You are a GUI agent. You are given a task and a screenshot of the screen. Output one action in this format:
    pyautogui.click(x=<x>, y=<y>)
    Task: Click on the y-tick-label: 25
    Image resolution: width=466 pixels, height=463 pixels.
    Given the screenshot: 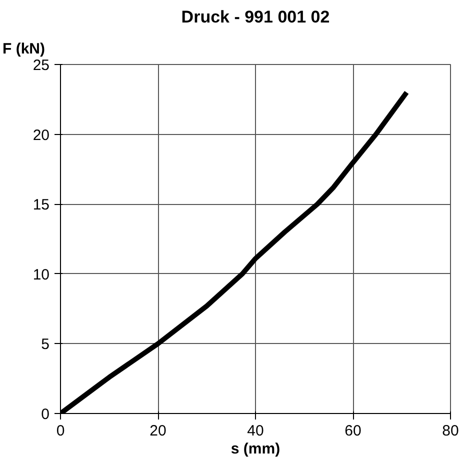 What is the action you would take?
    pyautogui.click(x=41, y=65)
    